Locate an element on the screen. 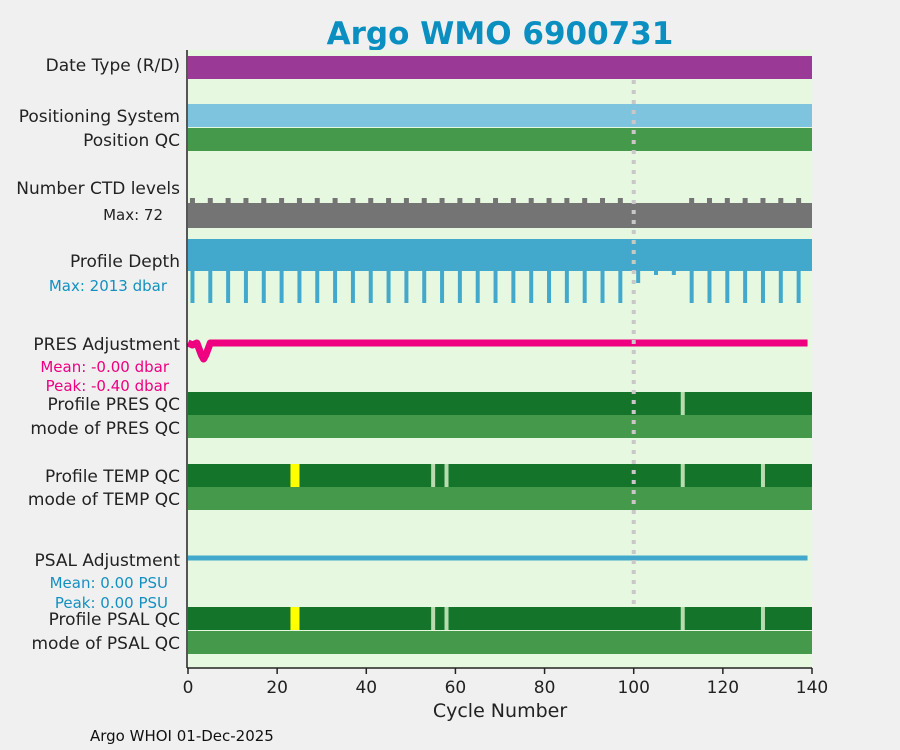 This screenshot has width=900, height=750. x-tick-label: 40 is located at coordinates (366, 688).